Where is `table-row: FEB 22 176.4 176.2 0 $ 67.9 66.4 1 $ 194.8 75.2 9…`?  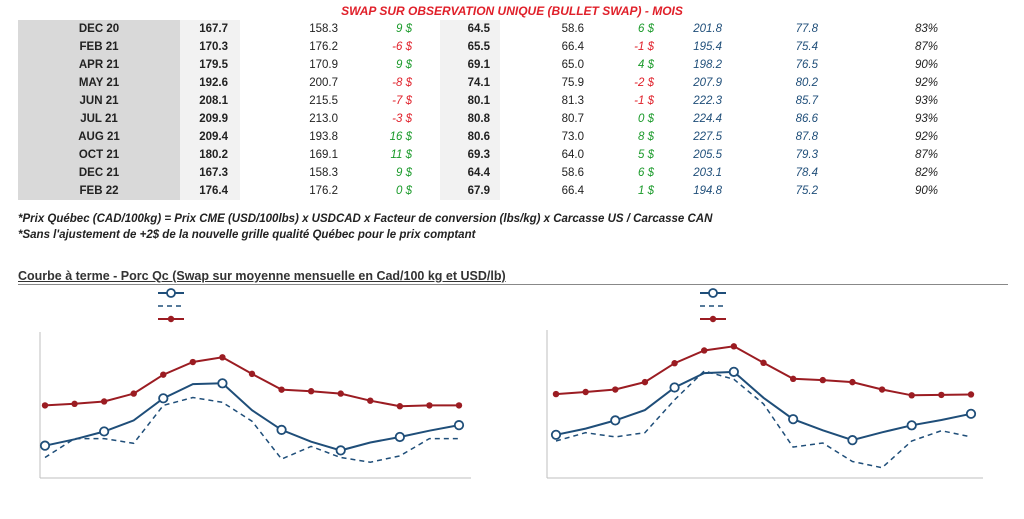 table-row: FEB 22 176.4 176.2 0 $ 67.9 66.4 1 $ 194.8 75.2 9… is located at coordinates (493, 191).